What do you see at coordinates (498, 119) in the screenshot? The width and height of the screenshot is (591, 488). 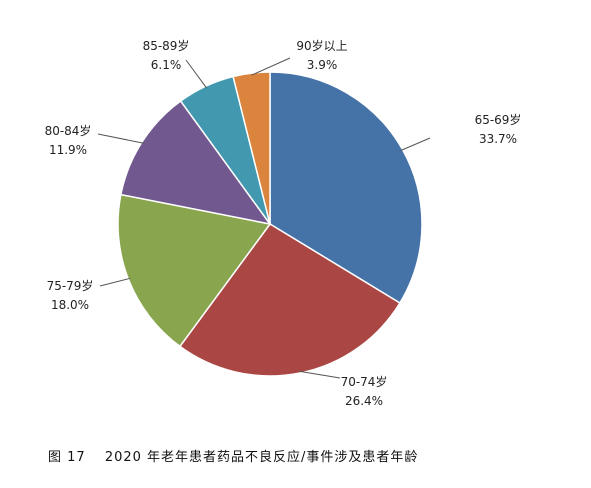 I see `slice-category-label-1: 65-69岁` at bounding box center [498, 119].